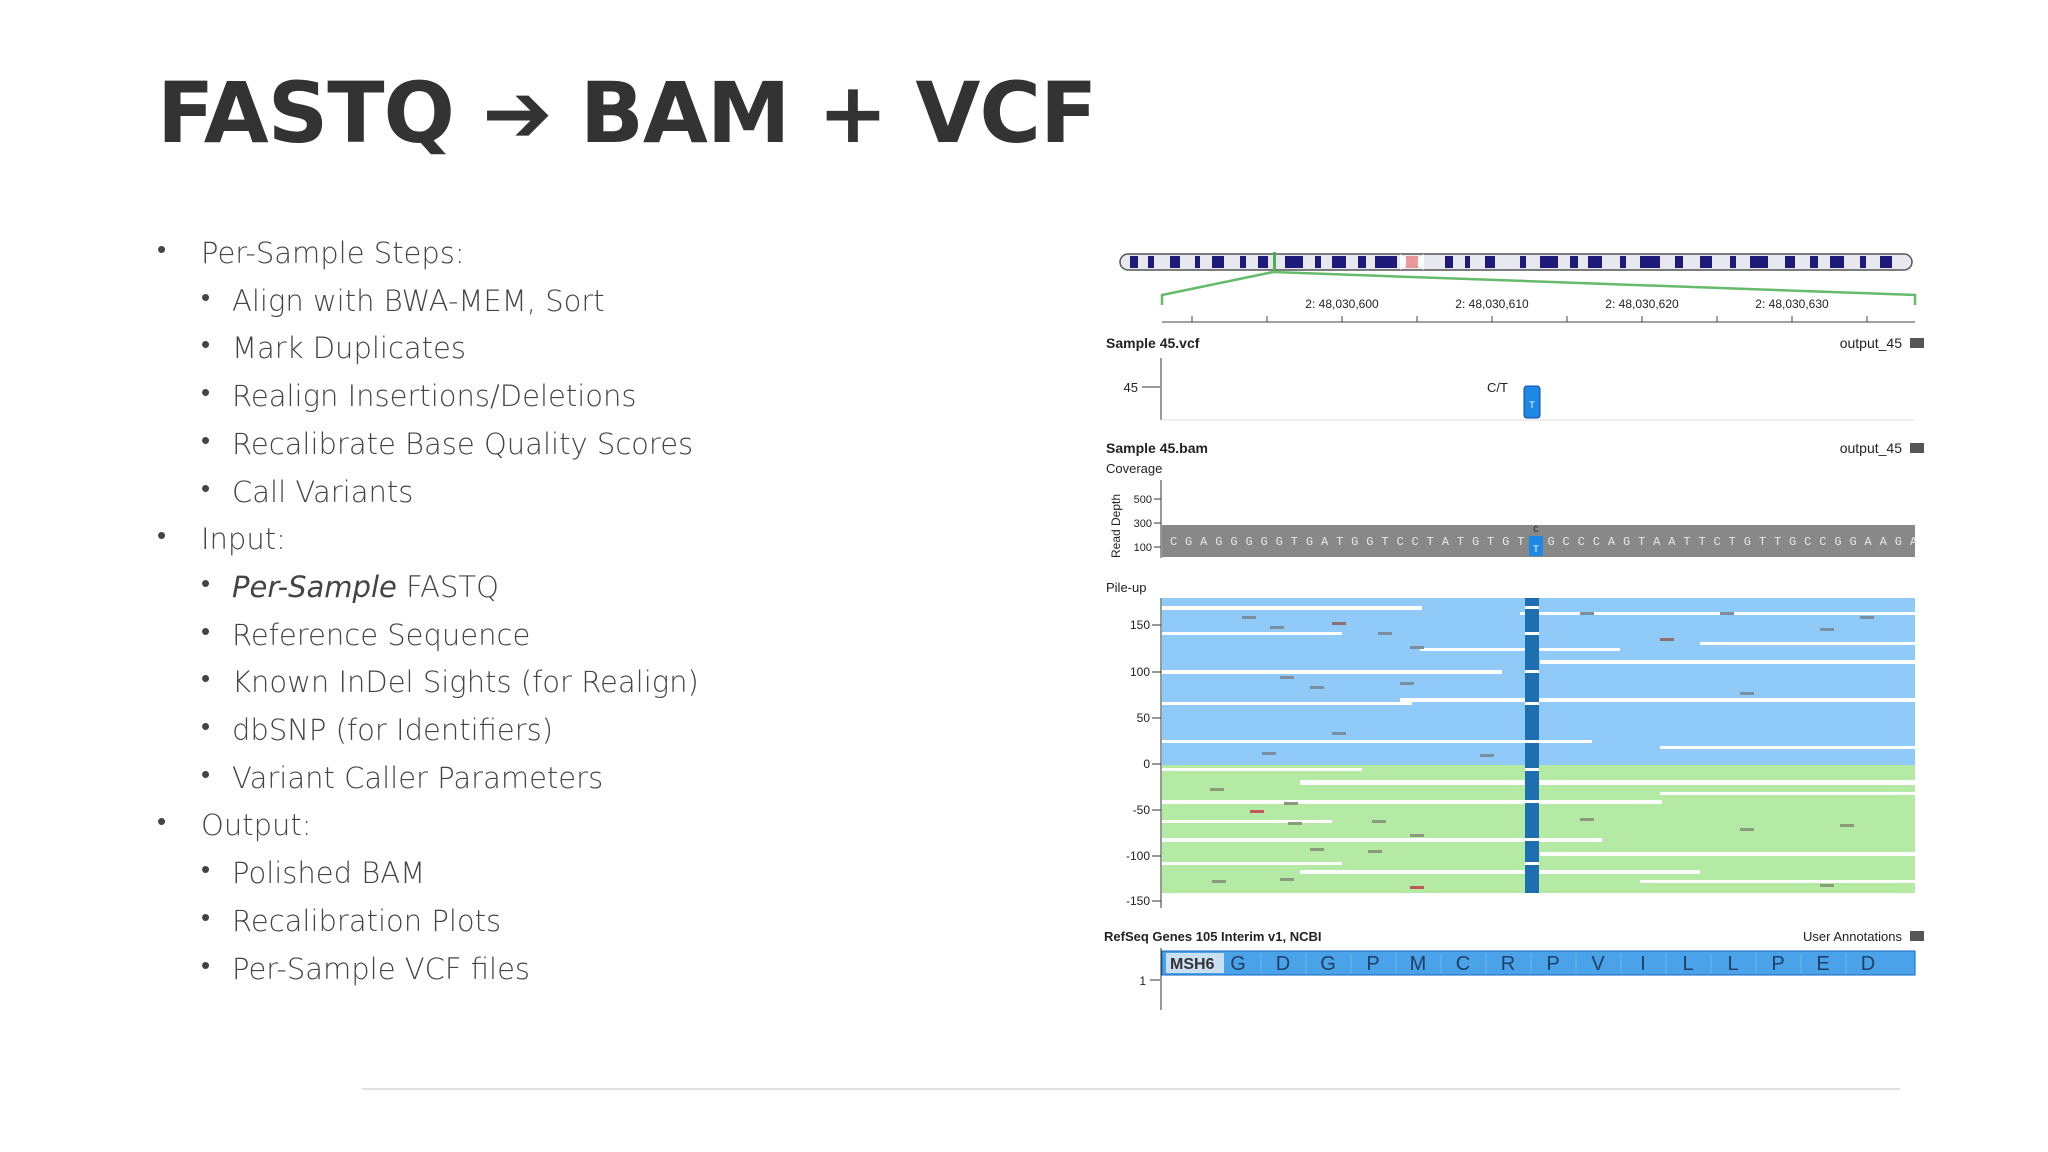 This screenshot has height=1152, width=2048. Describe the element at coordinates (1532, 745) in the screenshot. I see `variant-column` at that location.